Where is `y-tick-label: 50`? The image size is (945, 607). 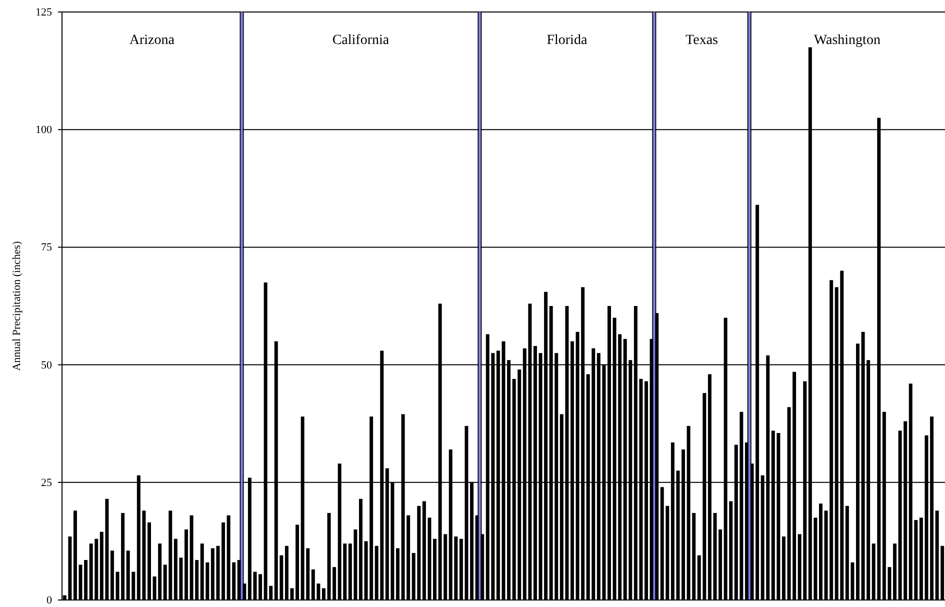
y-tick-label: 50 is located at coordinates (46, 365).